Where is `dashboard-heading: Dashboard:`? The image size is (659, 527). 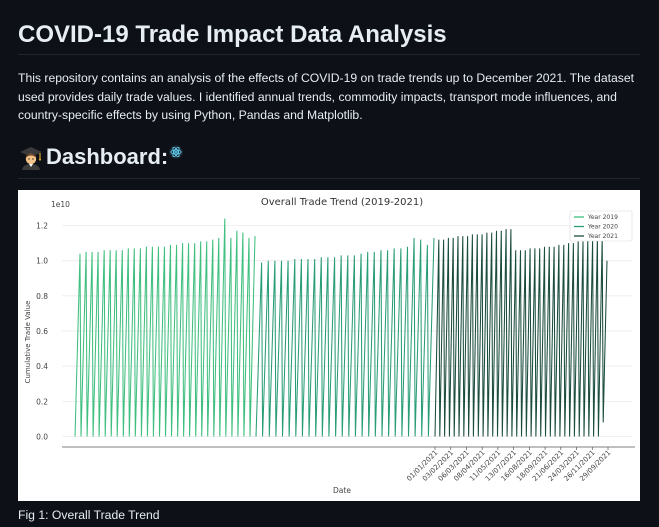 dashboard-heading: Dashboard: is located at coordinates (100, 157).